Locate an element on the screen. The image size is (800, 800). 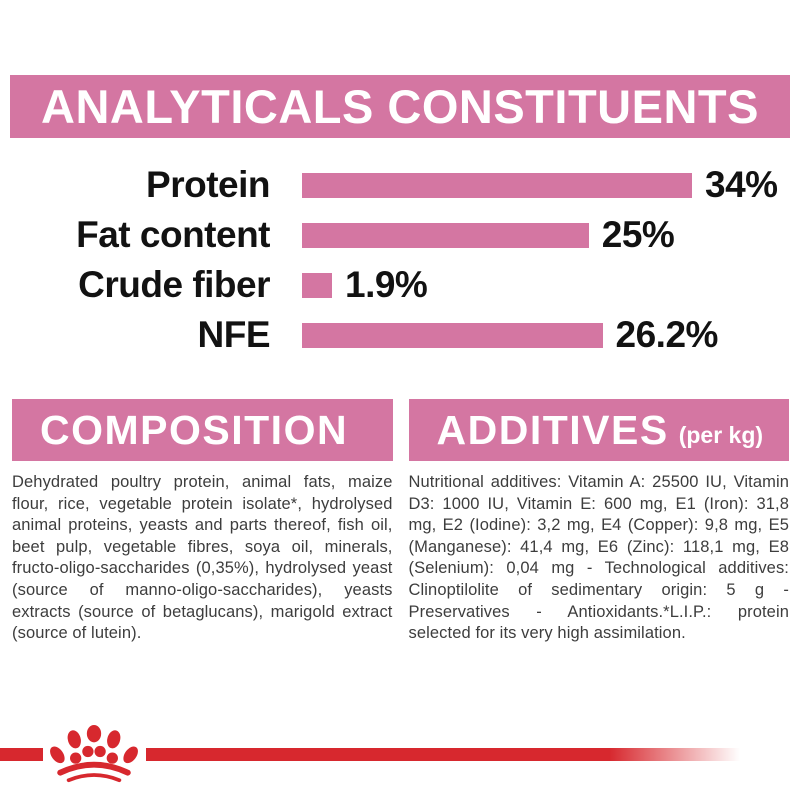
chart-row: Protein 34% is located at coordinates (400, 185).